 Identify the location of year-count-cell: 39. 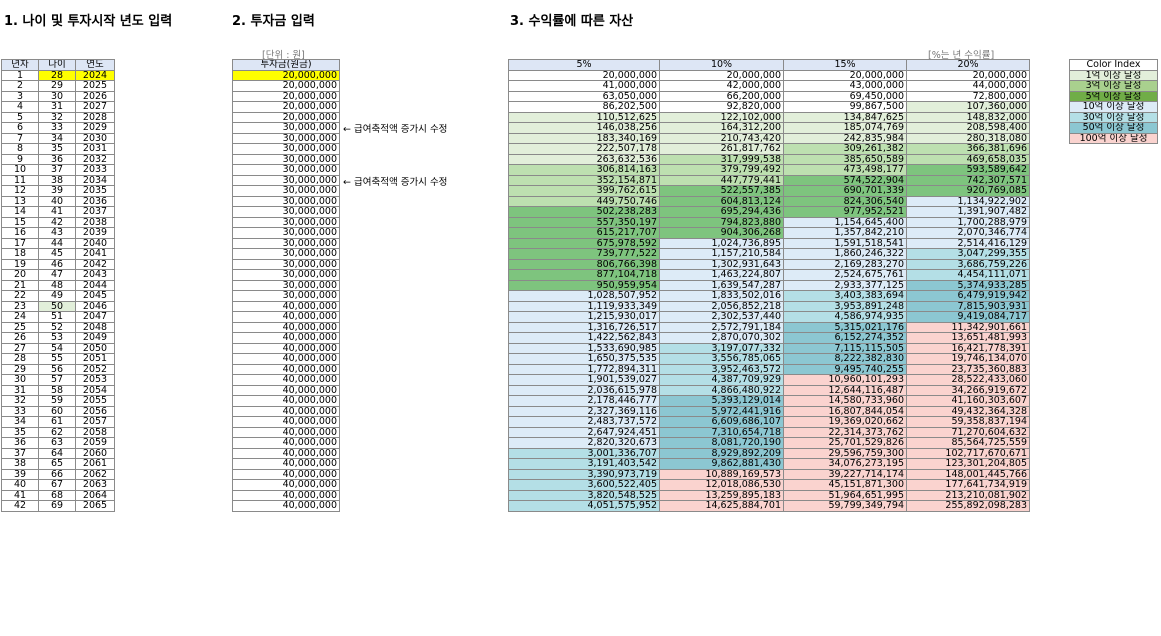
(20, 474).